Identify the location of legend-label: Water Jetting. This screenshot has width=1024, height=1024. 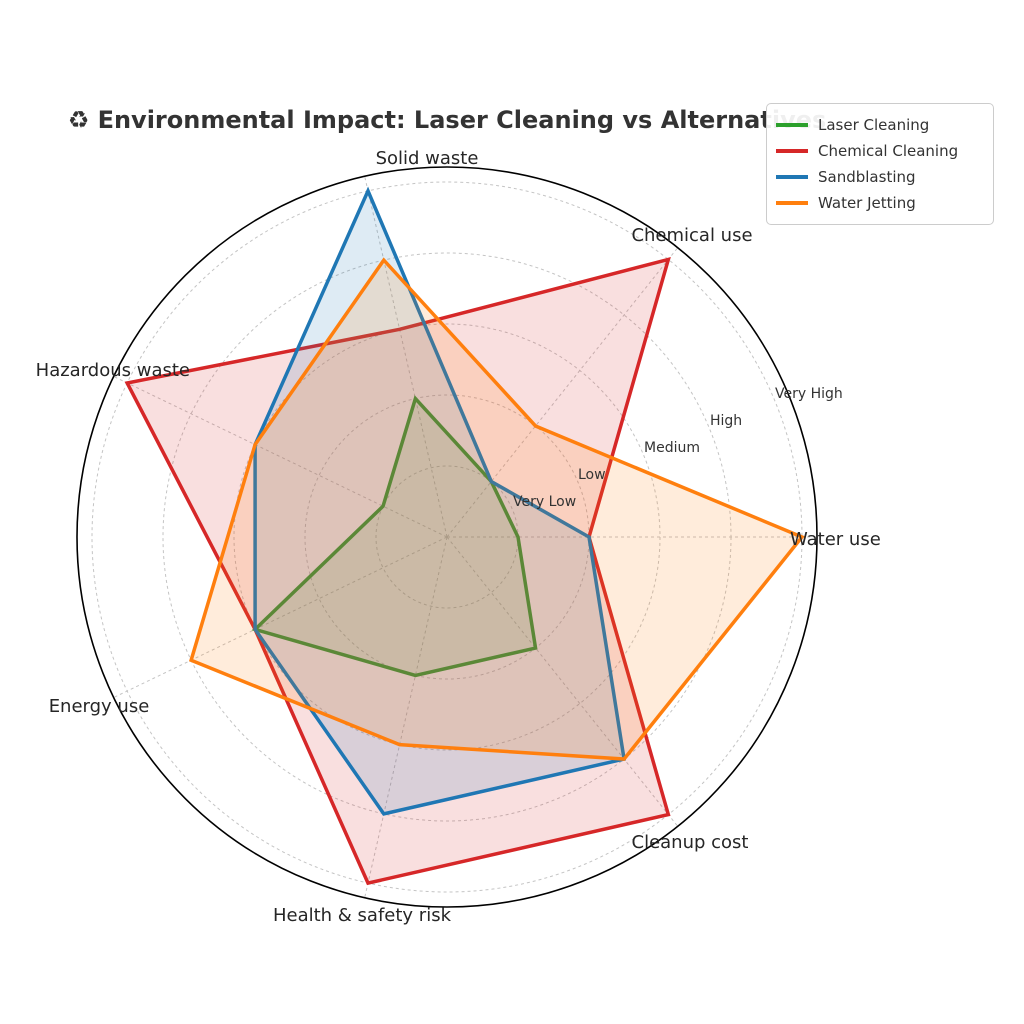
(867, 203).